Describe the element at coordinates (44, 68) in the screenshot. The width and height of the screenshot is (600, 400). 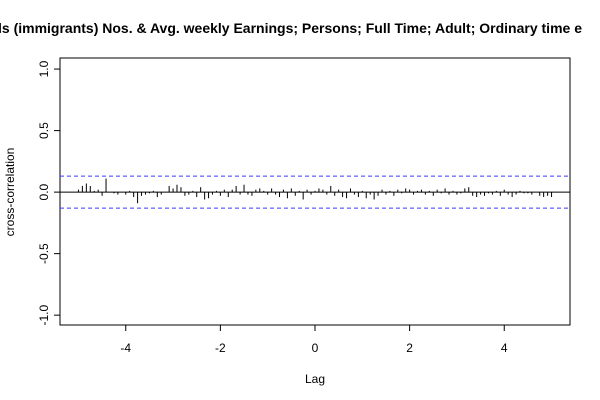
I see `y-tick-label: 1.0` at that location.